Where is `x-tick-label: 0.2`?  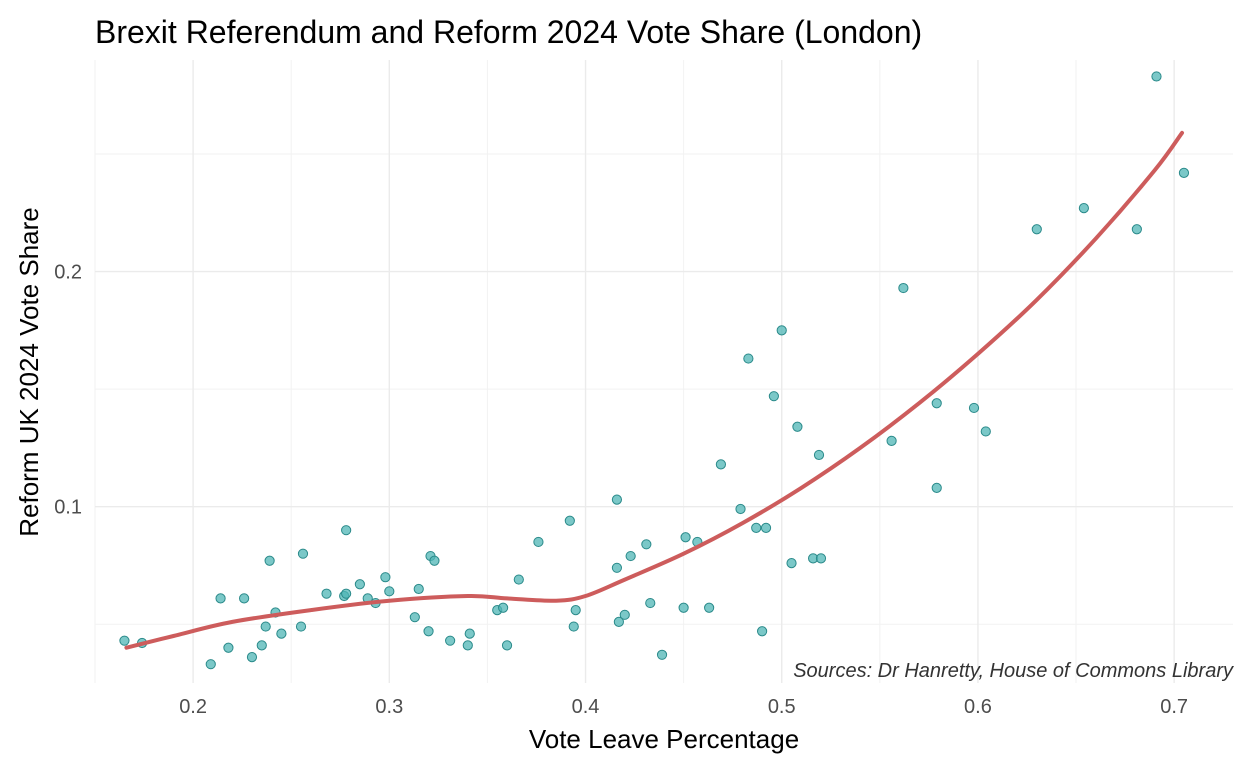 x-tick-label: 0.2 is located at coordinates (193, 707).